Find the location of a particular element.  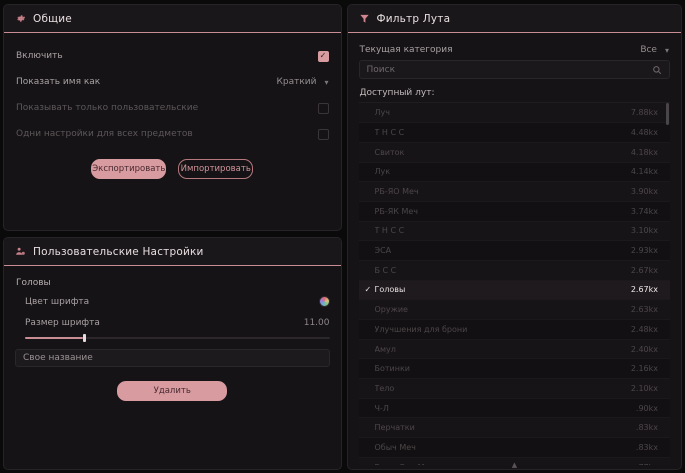

funnel-icon is located at coordinates (364, 18).